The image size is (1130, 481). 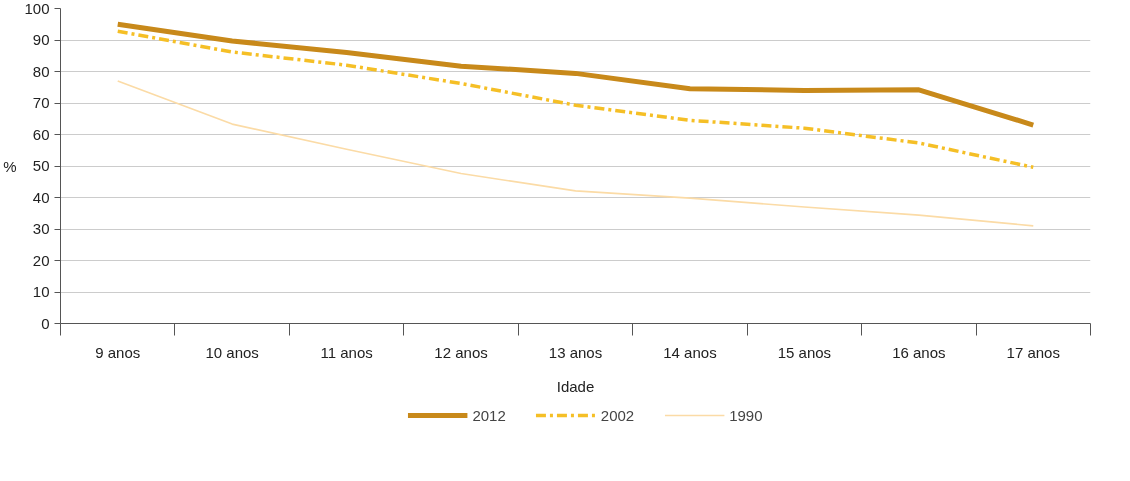 What do you see at coordinates (41, 134) in the screenshot?
I see `y-tick-label: 60` at bounding box center [41, 134].